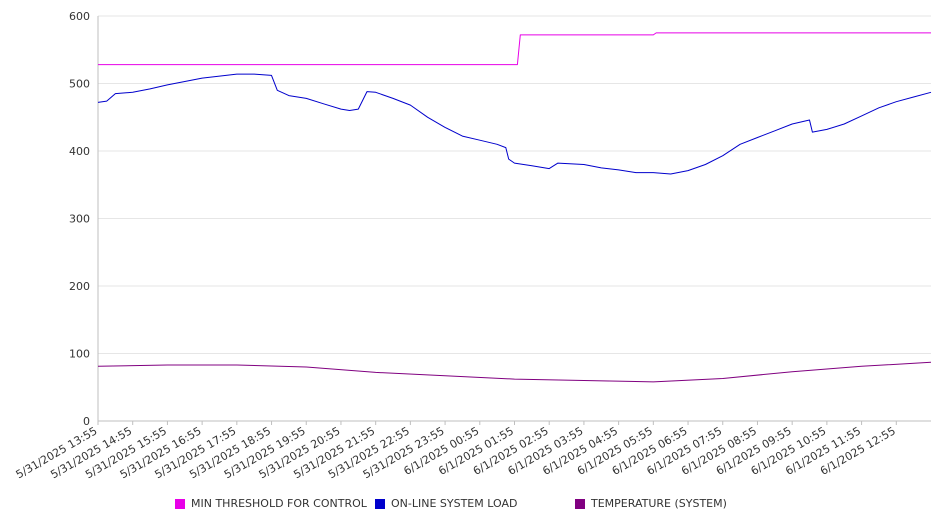  What do you see at coordinates (86, 421) in the screenshot?
I see `y-tick-label: 0` at bounding box center [86, 421].